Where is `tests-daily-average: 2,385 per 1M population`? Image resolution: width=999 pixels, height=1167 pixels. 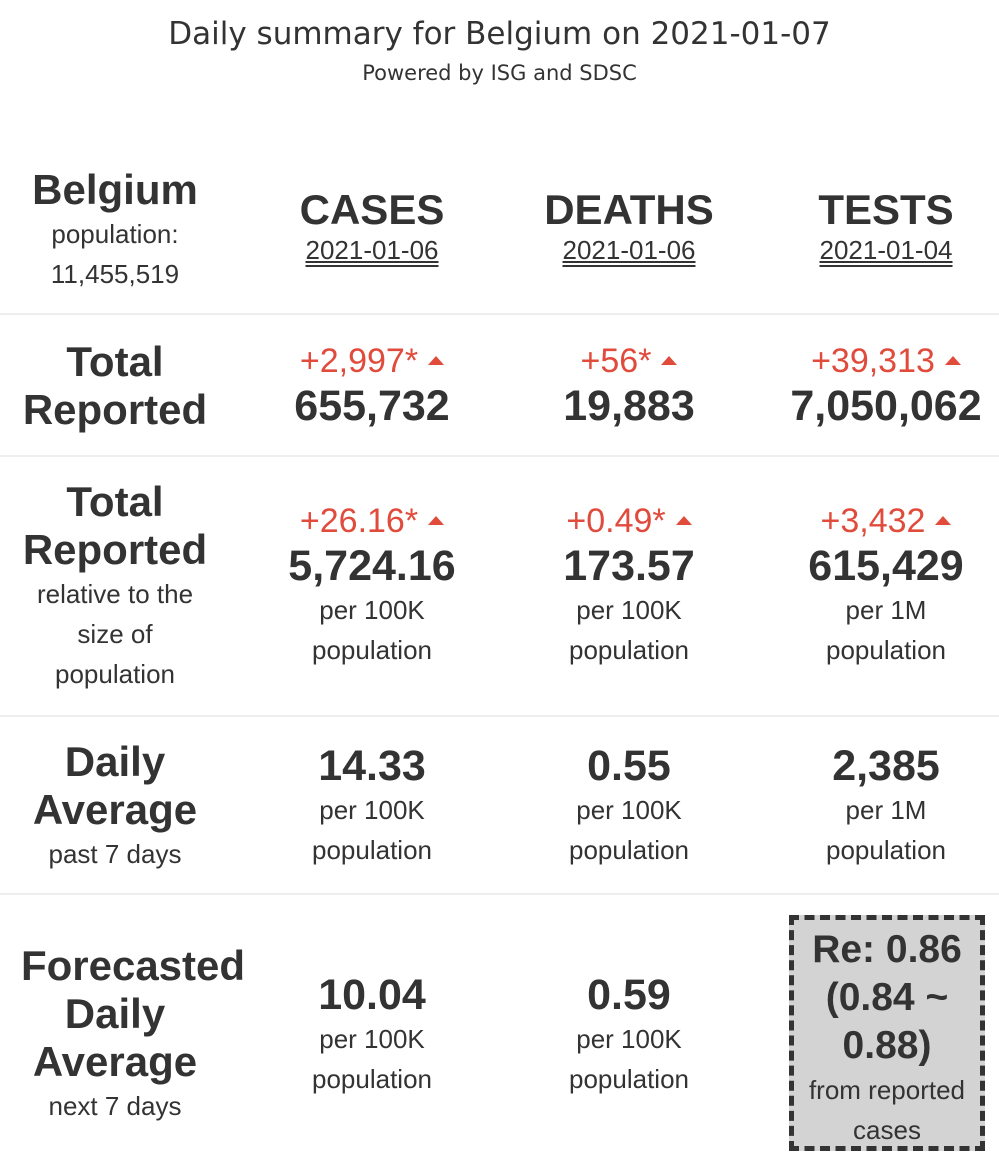 tests-daily-average: 2,385 per 1M population is located at coordinates (878, 806).